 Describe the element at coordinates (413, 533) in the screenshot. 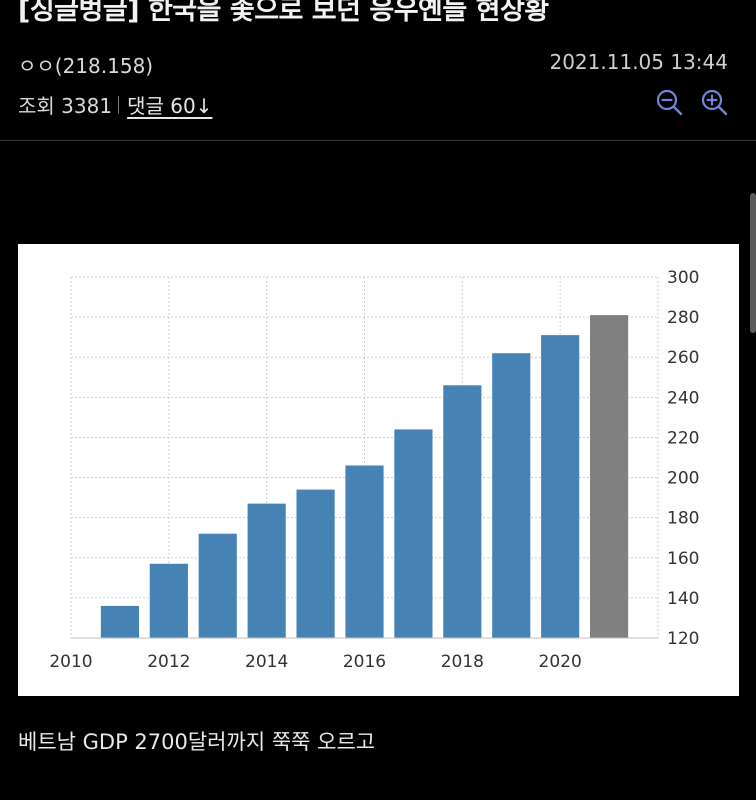

I see `bar-2017` at that location.